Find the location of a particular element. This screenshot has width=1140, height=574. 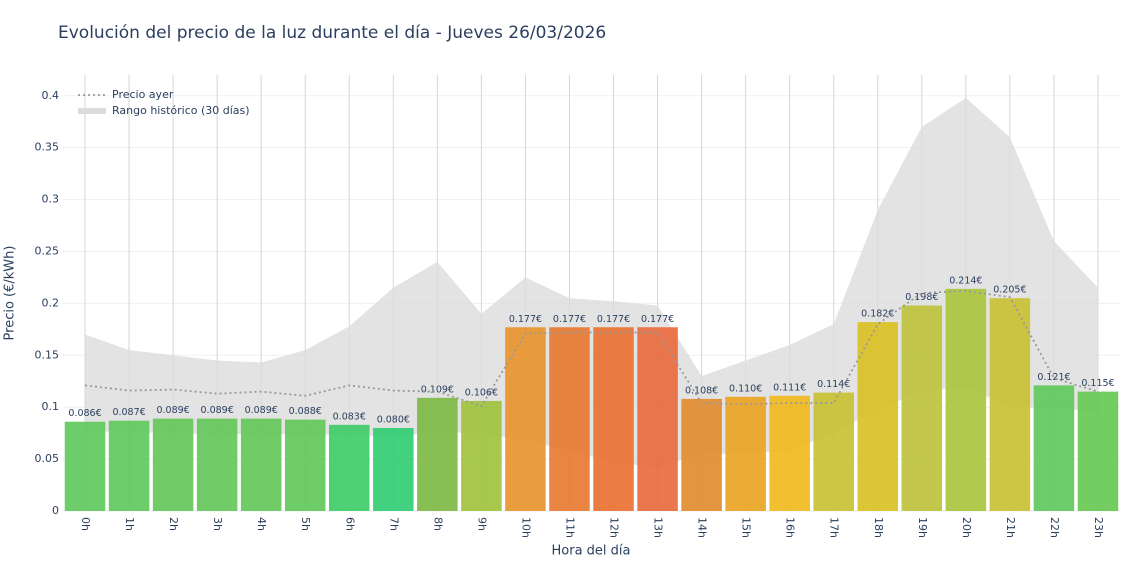

x-axis-label: Hora del día is located at coordinates (591, 551).